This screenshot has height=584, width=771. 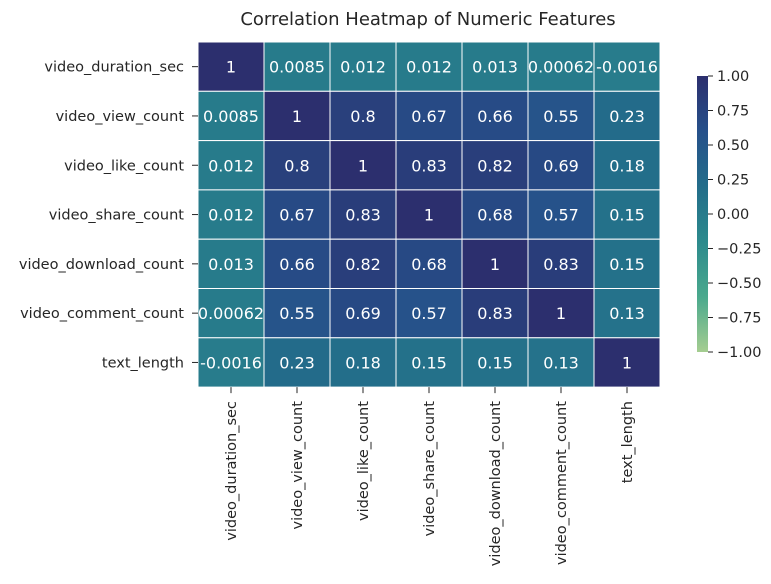 What do you see at coordinates (101, 265) in the screenshot?
I see `row-tick-label: video_download_count` at bounding box center [101, 265].